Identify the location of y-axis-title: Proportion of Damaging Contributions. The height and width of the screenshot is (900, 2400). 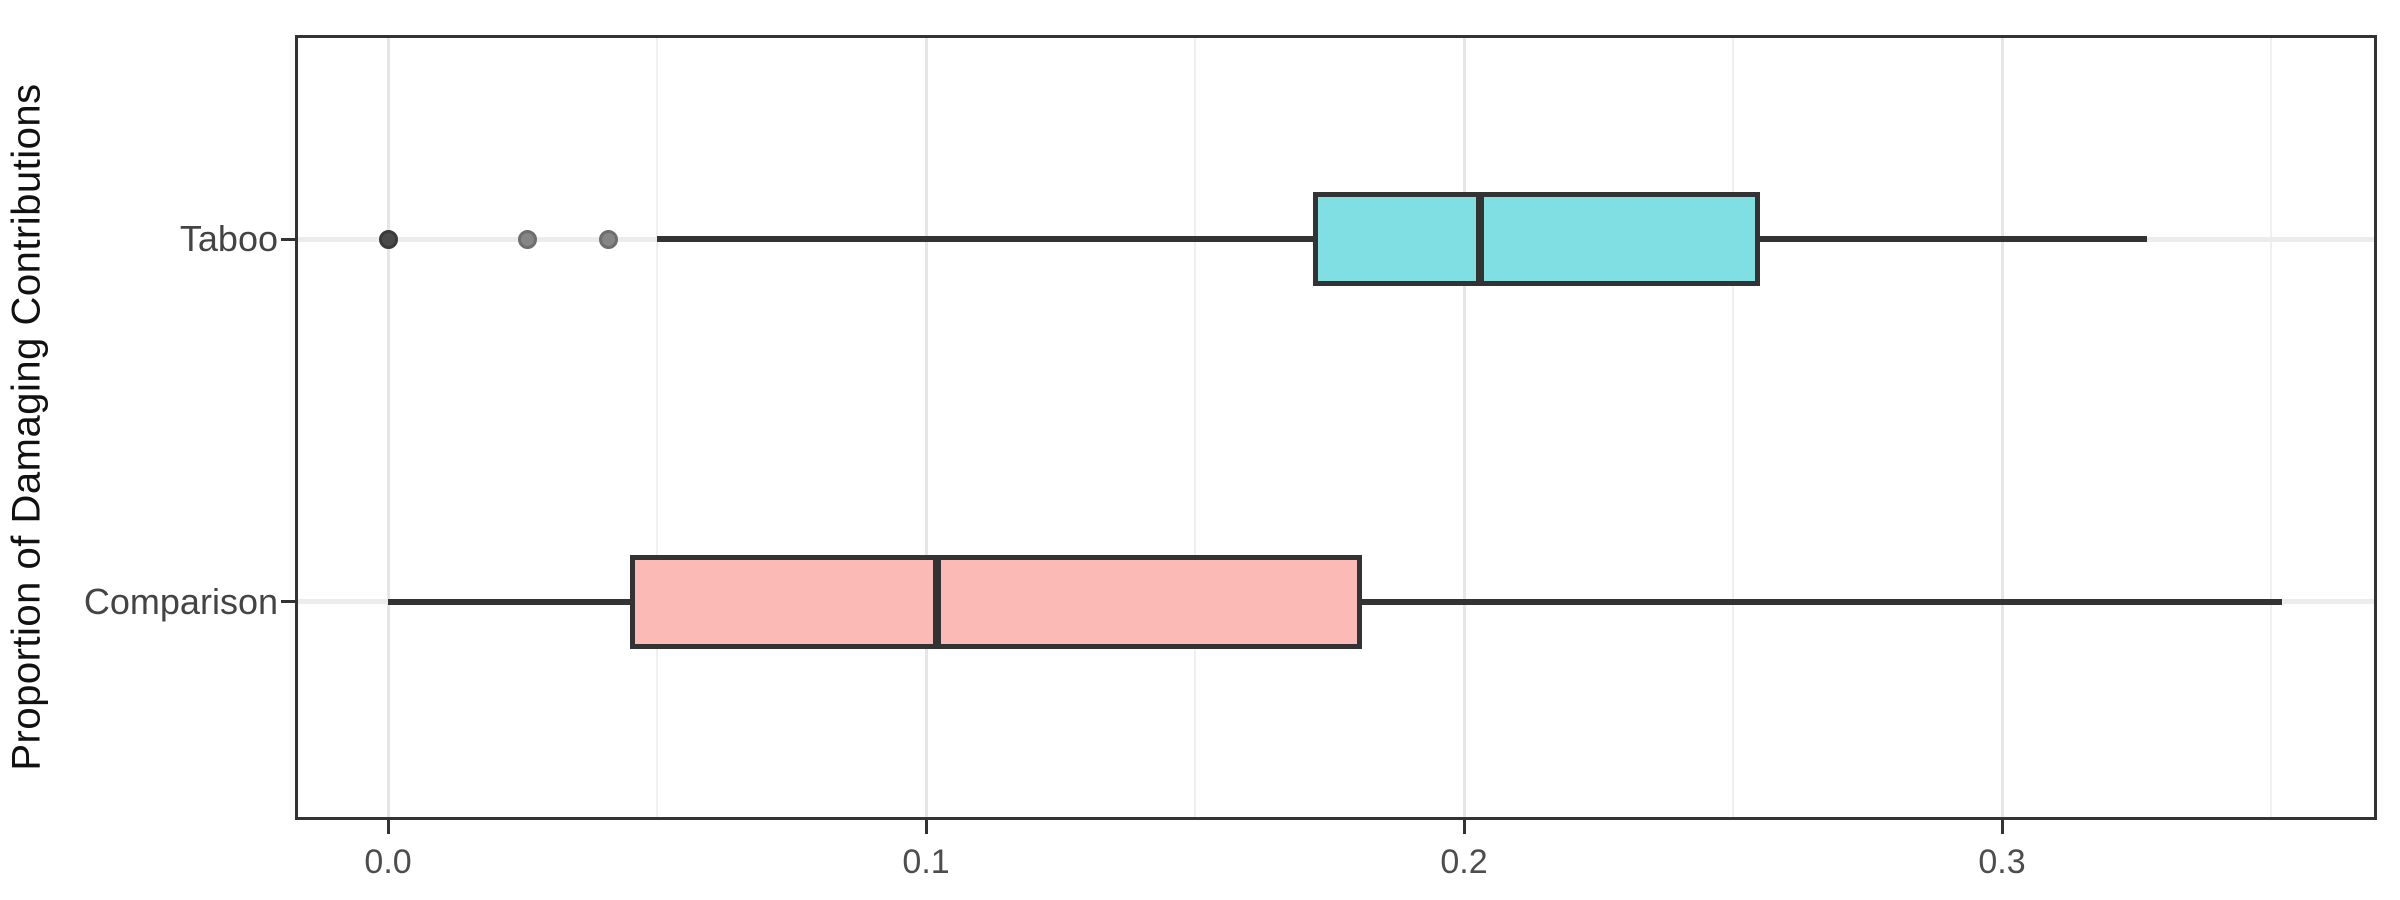
(26, 427).